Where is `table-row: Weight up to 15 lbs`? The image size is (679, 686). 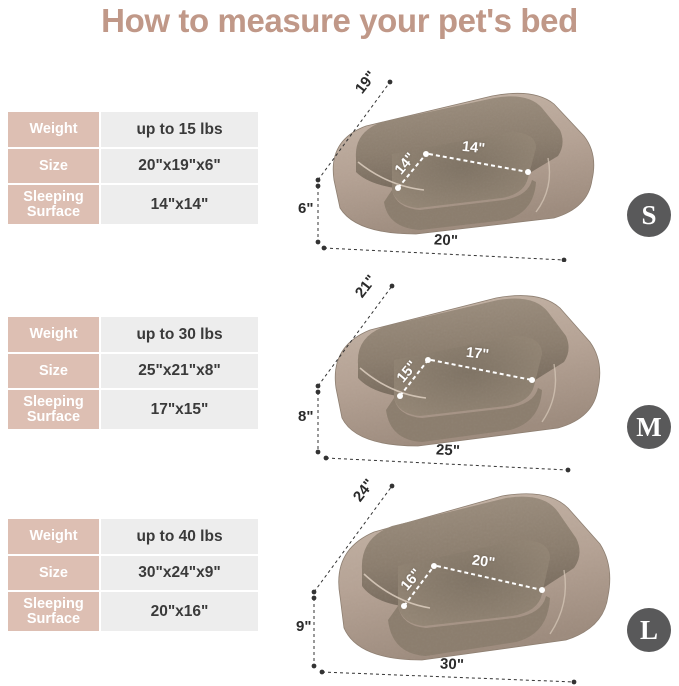 table-row: Weight up to 15 lbs is located at coordinates (133, 130).